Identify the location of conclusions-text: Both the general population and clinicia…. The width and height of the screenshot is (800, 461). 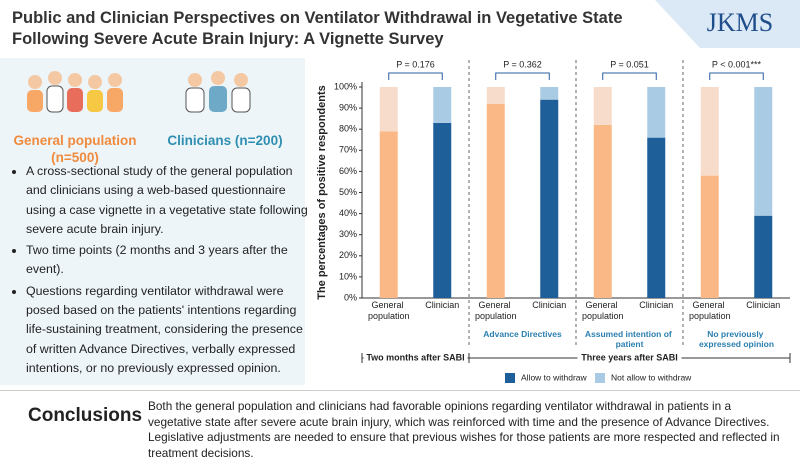
(464, 429).